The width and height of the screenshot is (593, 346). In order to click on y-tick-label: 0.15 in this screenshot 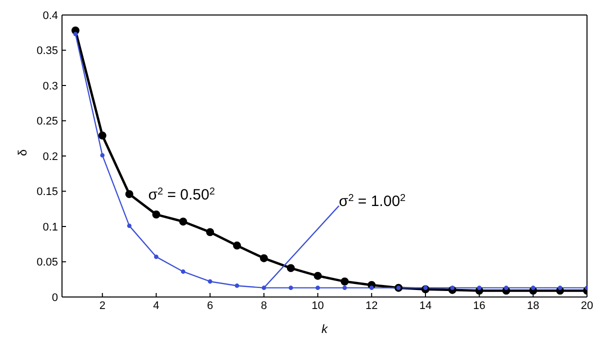, I will do `click(47, 192)`.